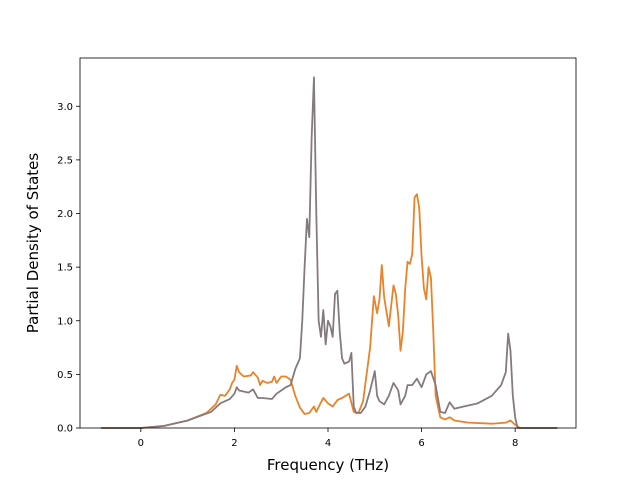  What do you see at coordinates (65, 321) in the screenshot?
I see `y-tick-label: 1.0` at bounding box center [65, 321].